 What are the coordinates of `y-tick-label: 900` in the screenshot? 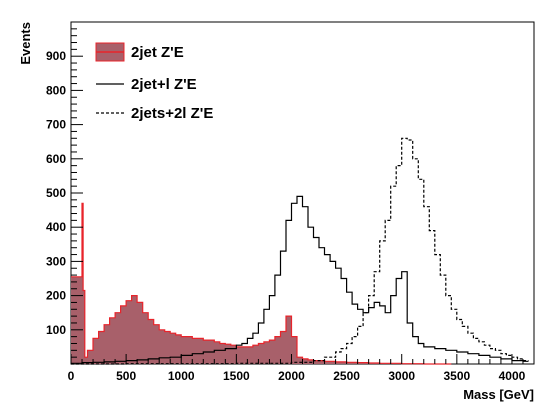 It's located at (56, 56).